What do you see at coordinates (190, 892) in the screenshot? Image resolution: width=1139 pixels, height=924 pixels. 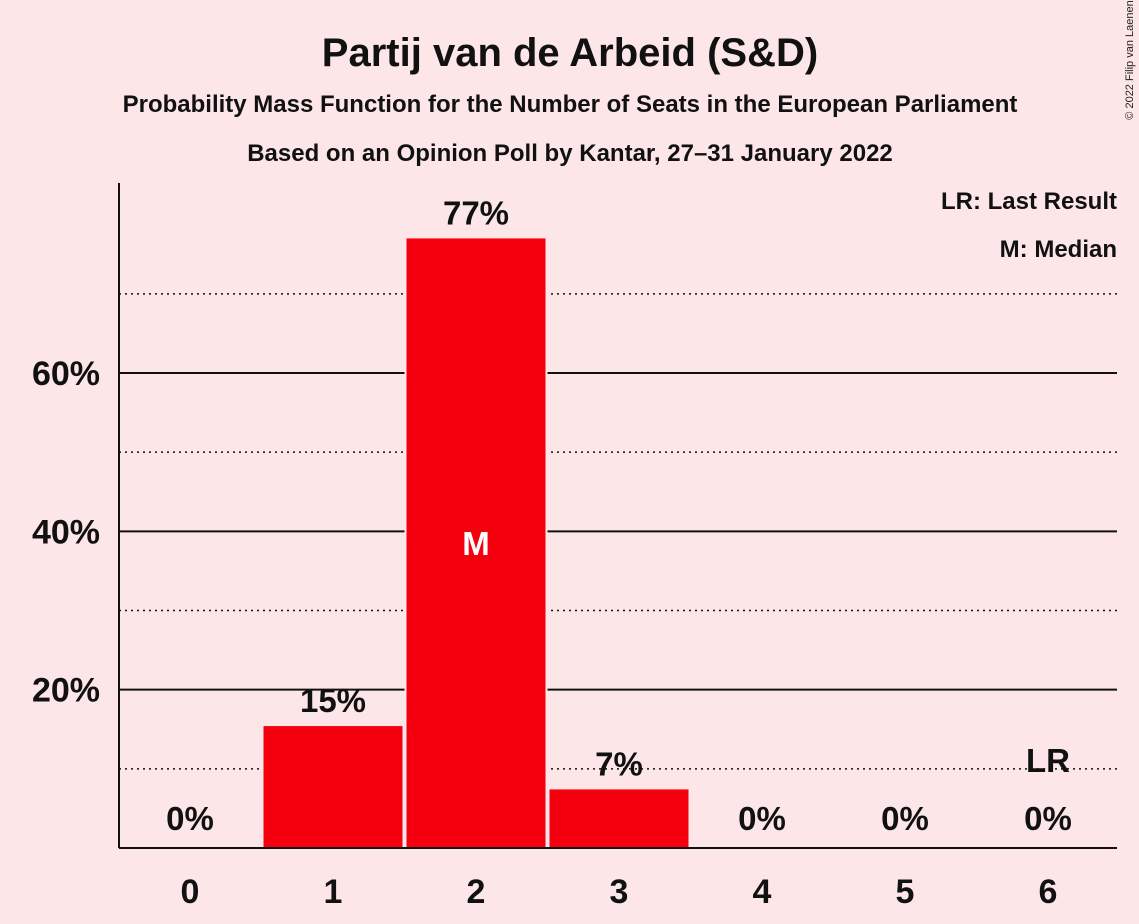 I see `x-tick-label: 0` at bounding box center [190, 892].